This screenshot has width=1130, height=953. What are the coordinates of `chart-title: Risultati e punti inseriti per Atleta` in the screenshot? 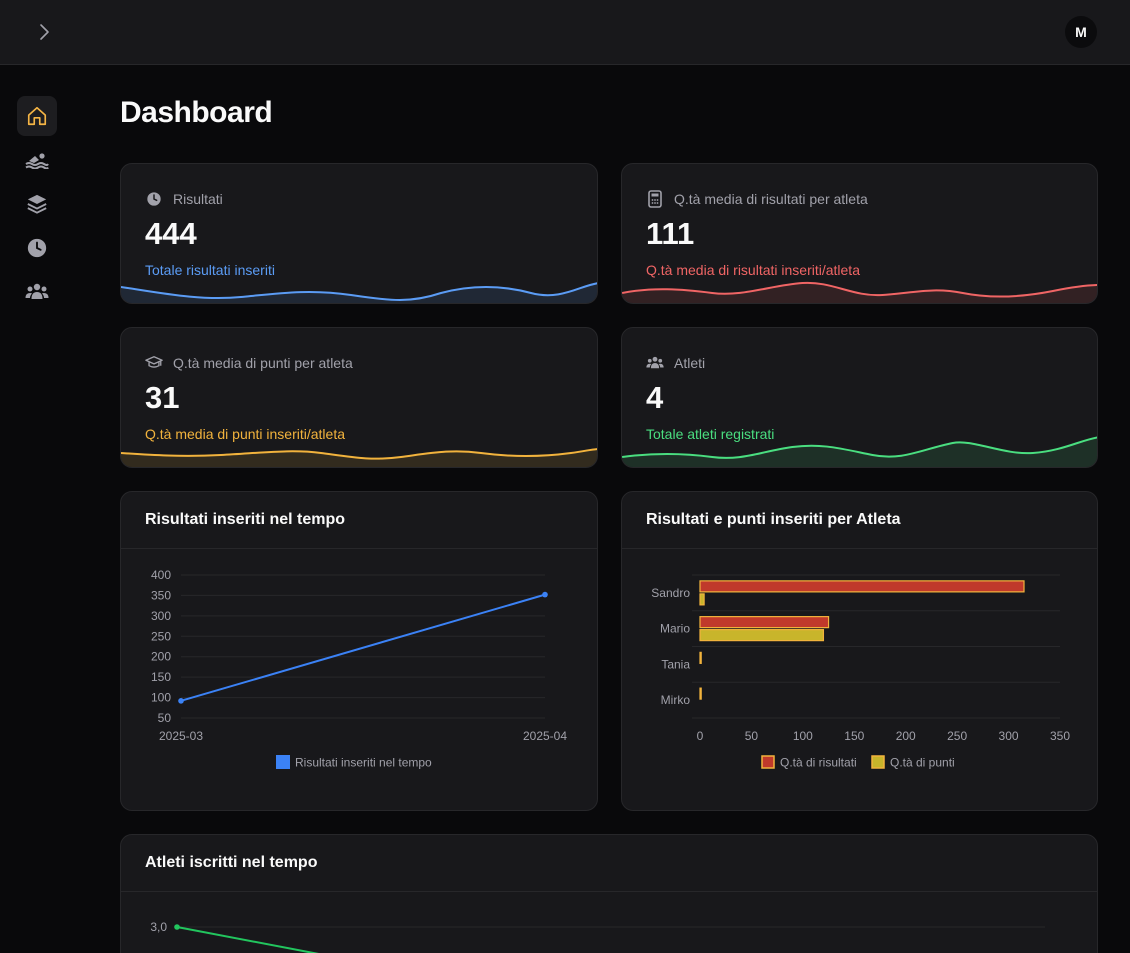 It's located at (773, 519).